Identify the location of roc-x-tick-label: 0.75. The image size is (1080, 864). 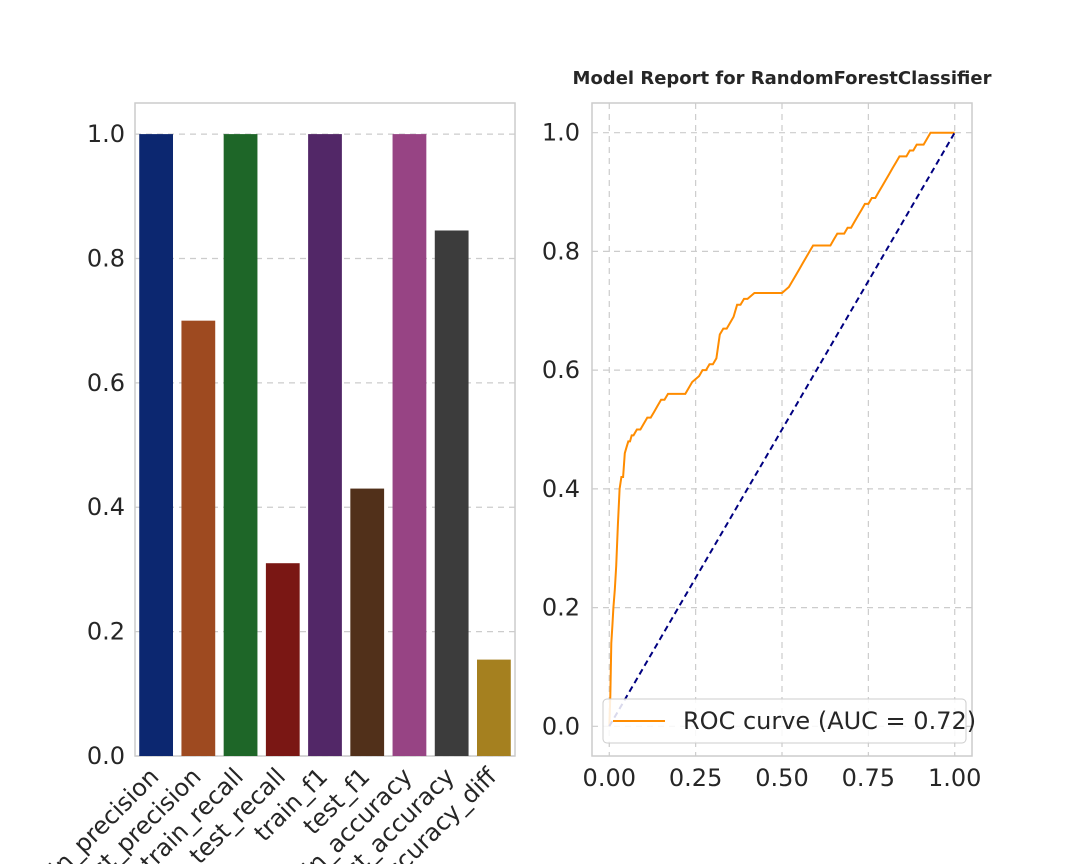
(868, 778).